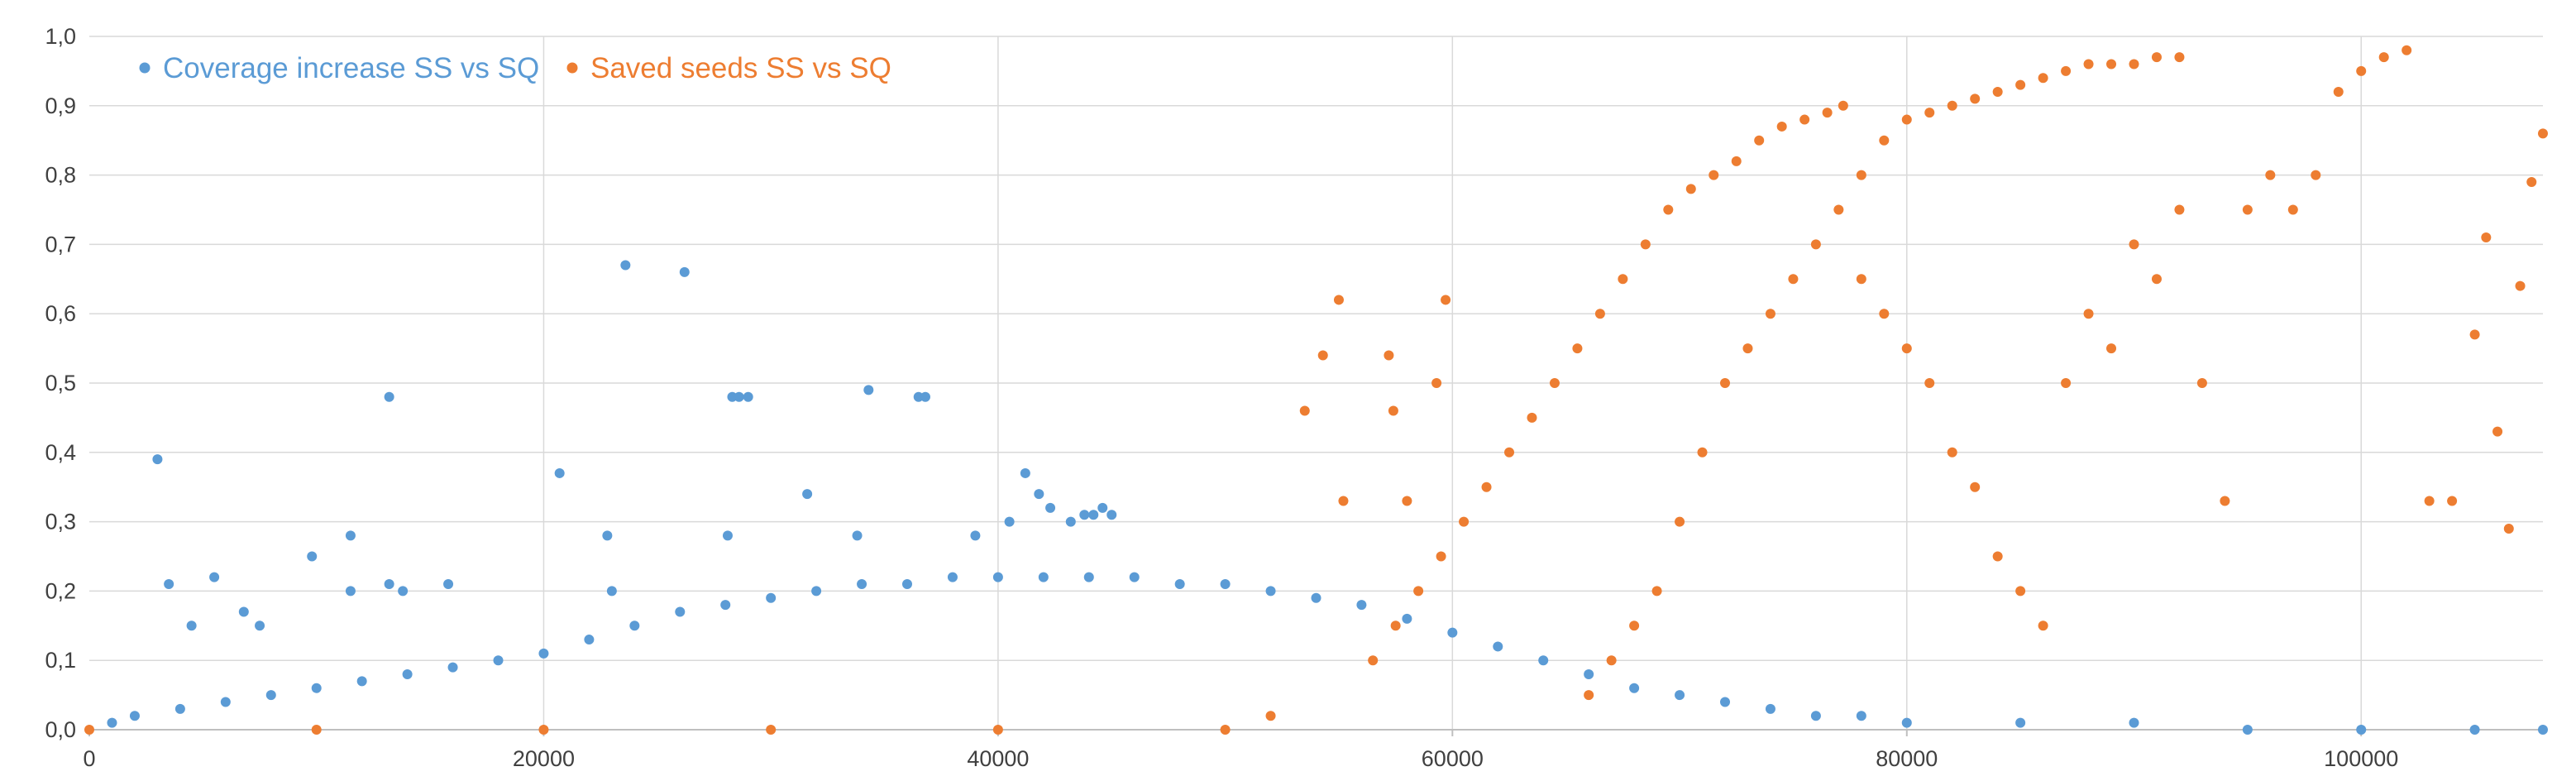 The height and width of the screenshot is (781, 2576). Describe the element at coordinates (61, 36) in the screenshot. I see `y-tick-label: 1,0` at that location.